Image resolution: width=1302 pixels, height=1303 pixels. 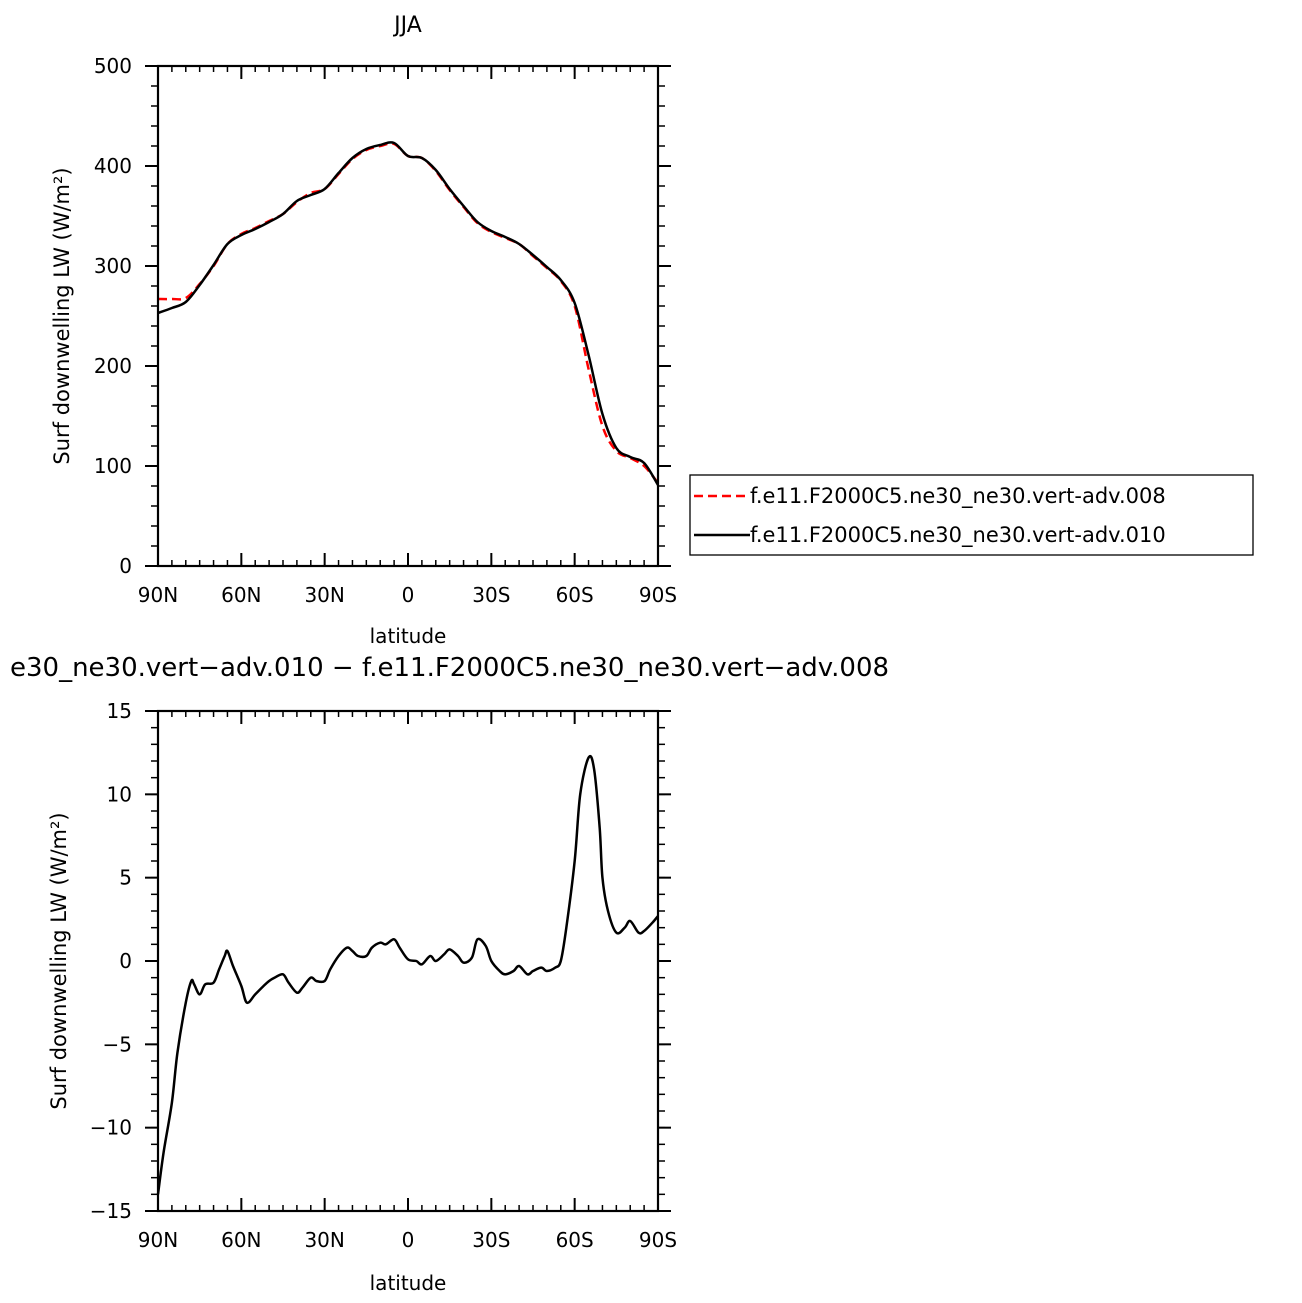 What do you see at coordinates (111, 1211) in the screenshot?
I see `bottom-panel-y-tick-label: −15` at bounding box center [111, 1211].